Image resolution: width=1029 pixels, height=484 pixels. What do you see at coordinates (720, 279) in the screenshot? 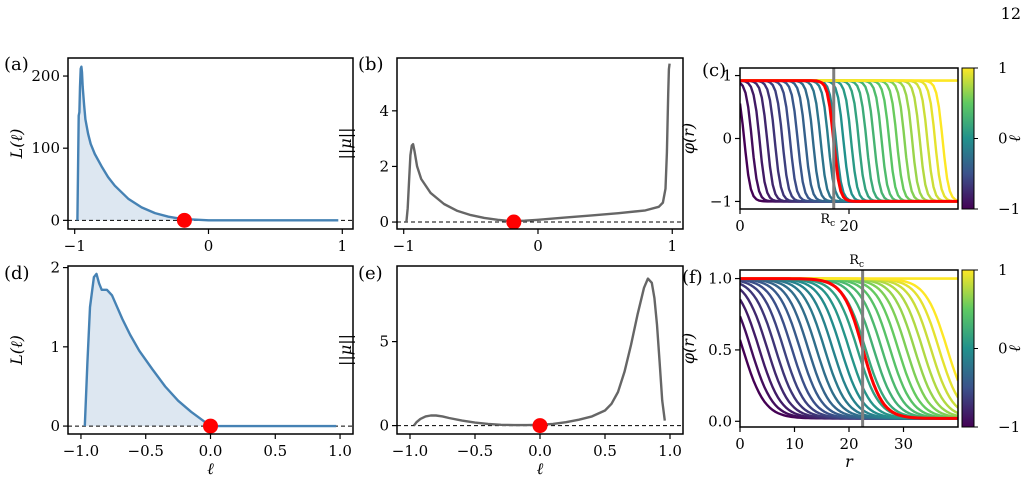
I see `y-tick-label: 1.0` at bounding box center [720, 279].